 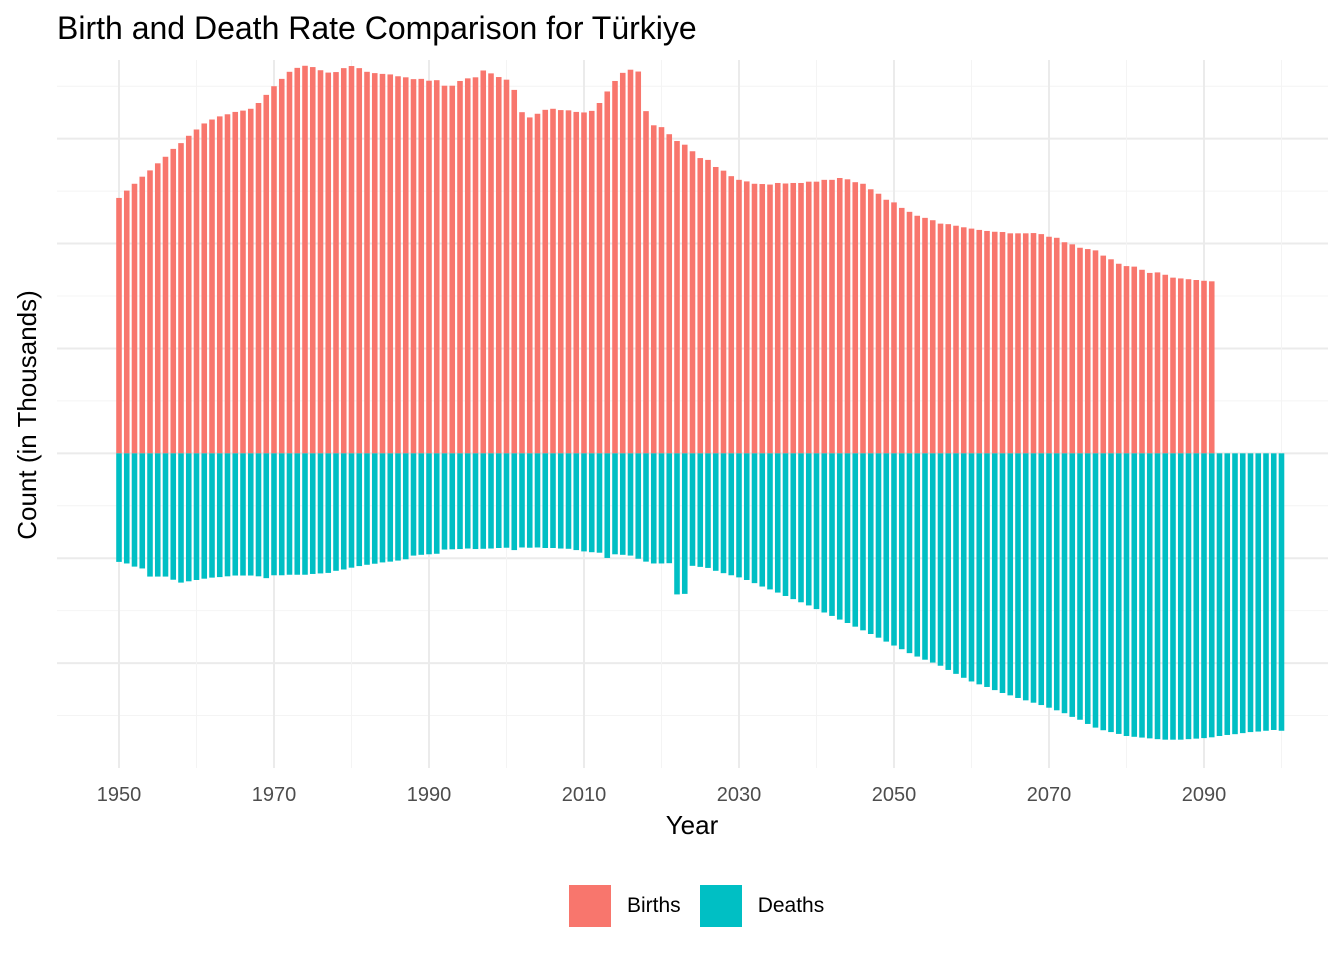 I want to click on deaths-color-key, so click(x=720, y=906).